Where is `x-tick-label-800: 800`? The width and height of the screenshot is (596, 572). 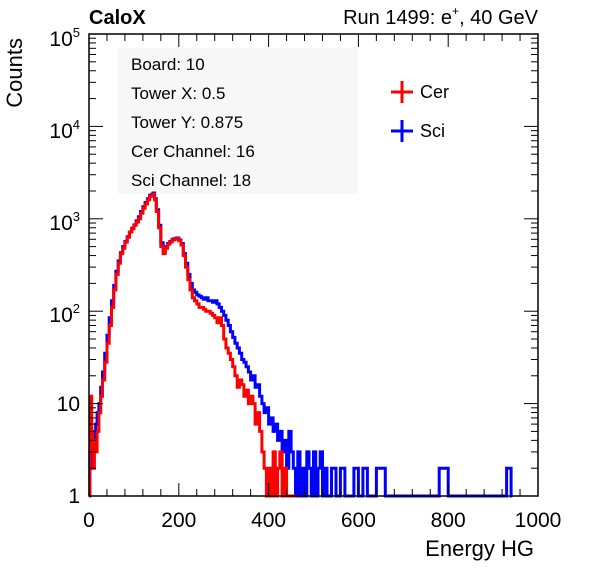 x-tick-label-800: 800 is located at coordinates (448, 520).